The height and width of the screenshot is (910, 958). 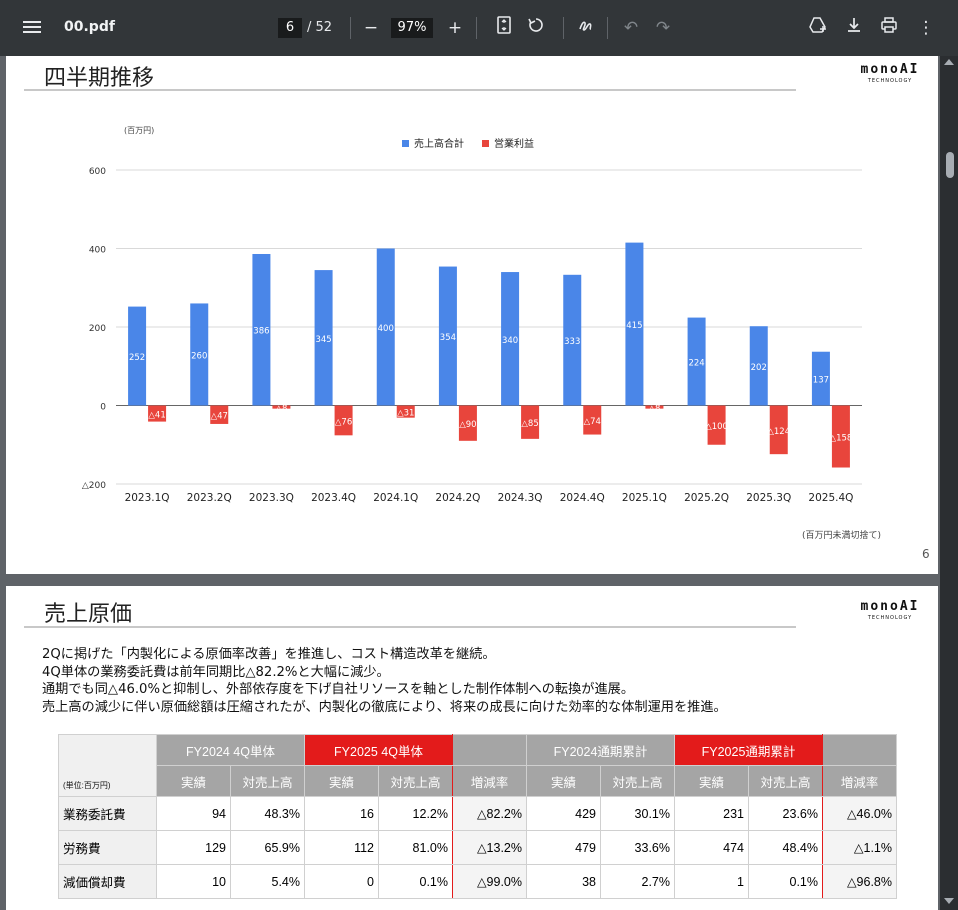 What do you see at coordinates (563, 847) in the screenshot?
I see `table-cell: 479` at bounding box center [563, 847].